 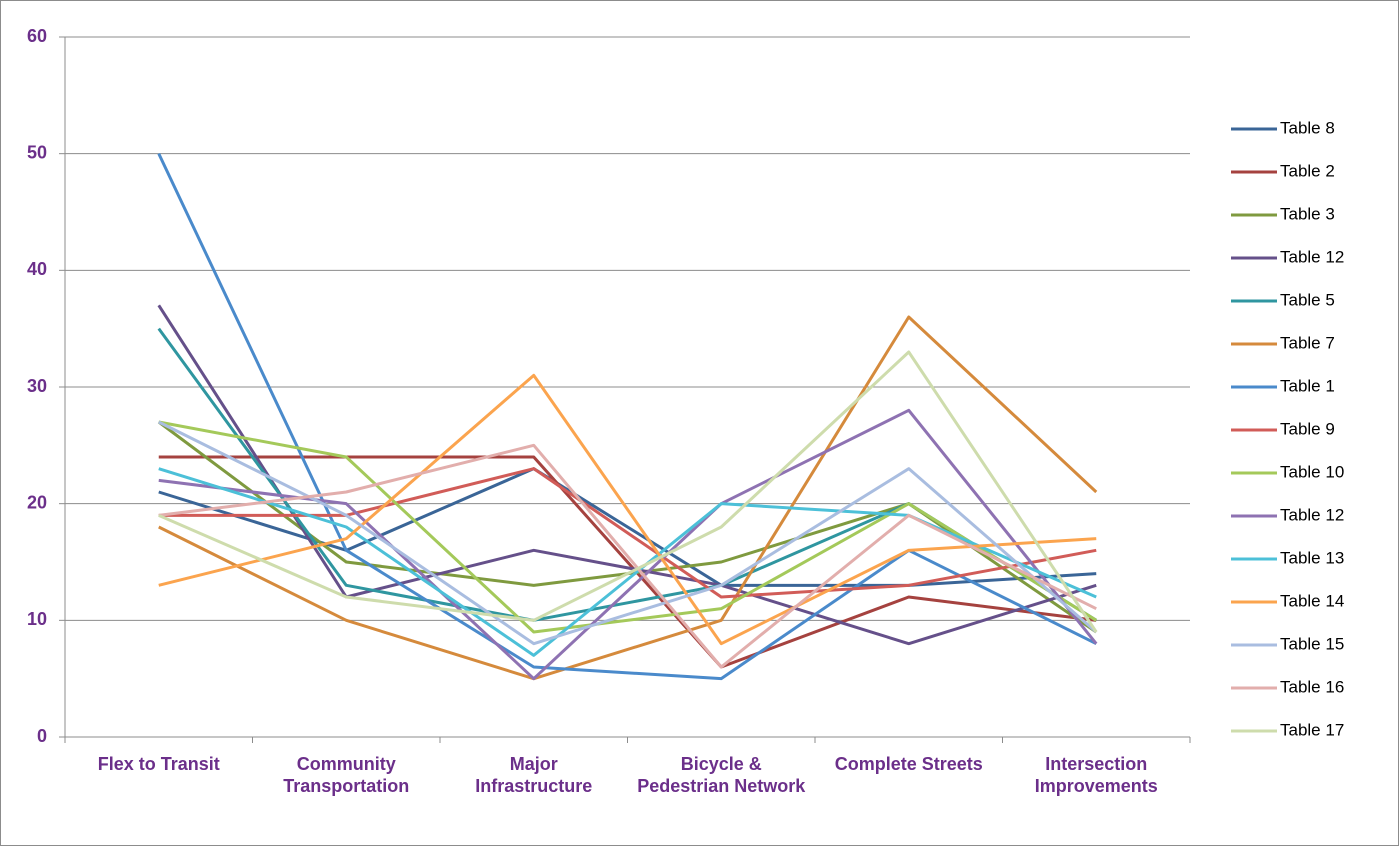 I want to click on legend-label: Table 2, so click(x=1307, y=170).